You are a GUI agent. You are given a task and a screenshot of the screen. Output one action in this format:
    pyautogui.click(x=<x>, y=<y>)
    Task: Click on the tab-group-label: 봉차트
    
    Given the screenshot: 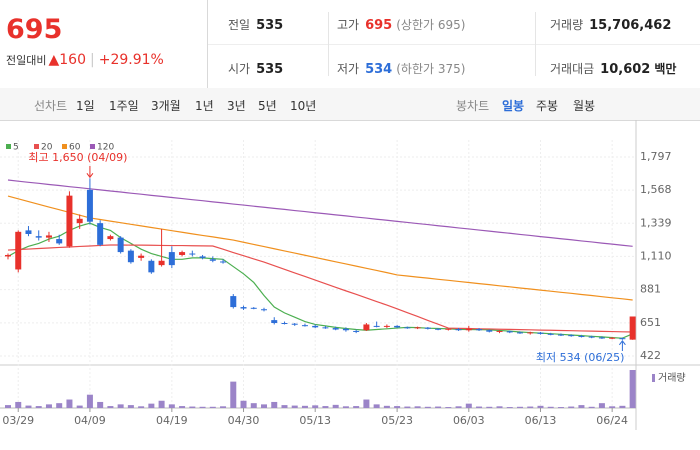 What is the action you would take?
    pyautogui.click(x=473, y=106)
    